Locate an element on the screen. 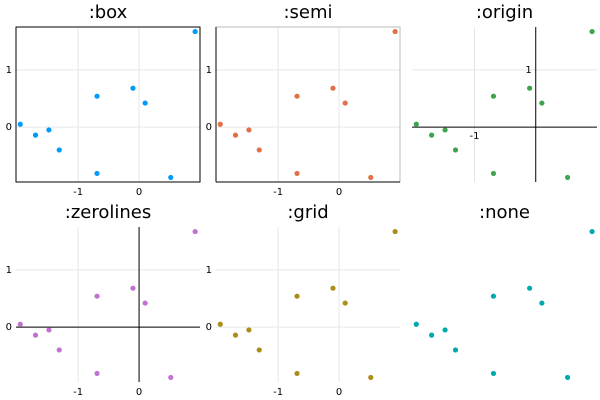  subplot-title: :grid is located at coordinates (307, 212).